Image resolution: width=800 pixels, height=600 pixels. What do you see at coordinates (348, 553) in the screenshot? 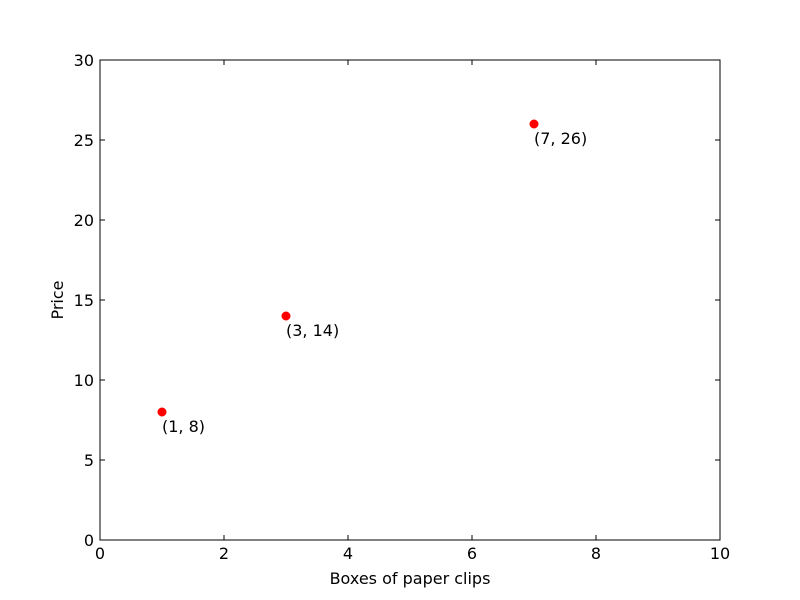
I see `x-tick-label: 4` at bounding box center [348, 553].